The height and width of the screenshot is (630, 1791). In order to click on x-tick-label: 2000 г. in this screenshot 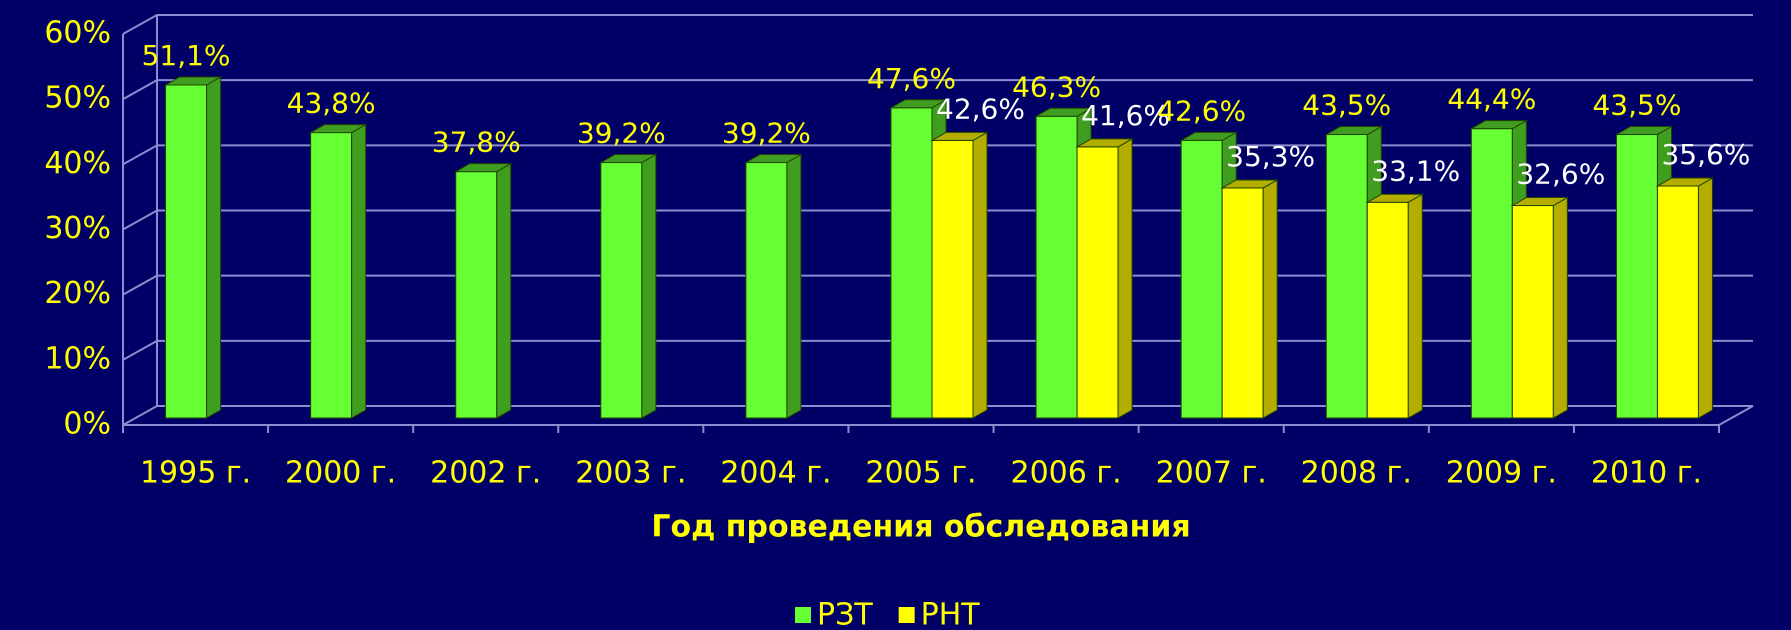, I will do `click(340, 473)`.